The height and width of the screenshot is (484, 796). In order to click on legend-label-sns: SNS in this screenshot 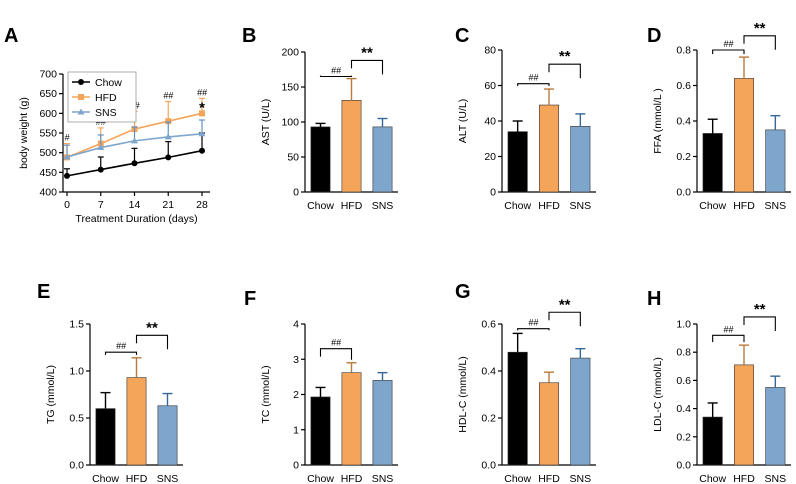, I will do `click(106, 113)`.